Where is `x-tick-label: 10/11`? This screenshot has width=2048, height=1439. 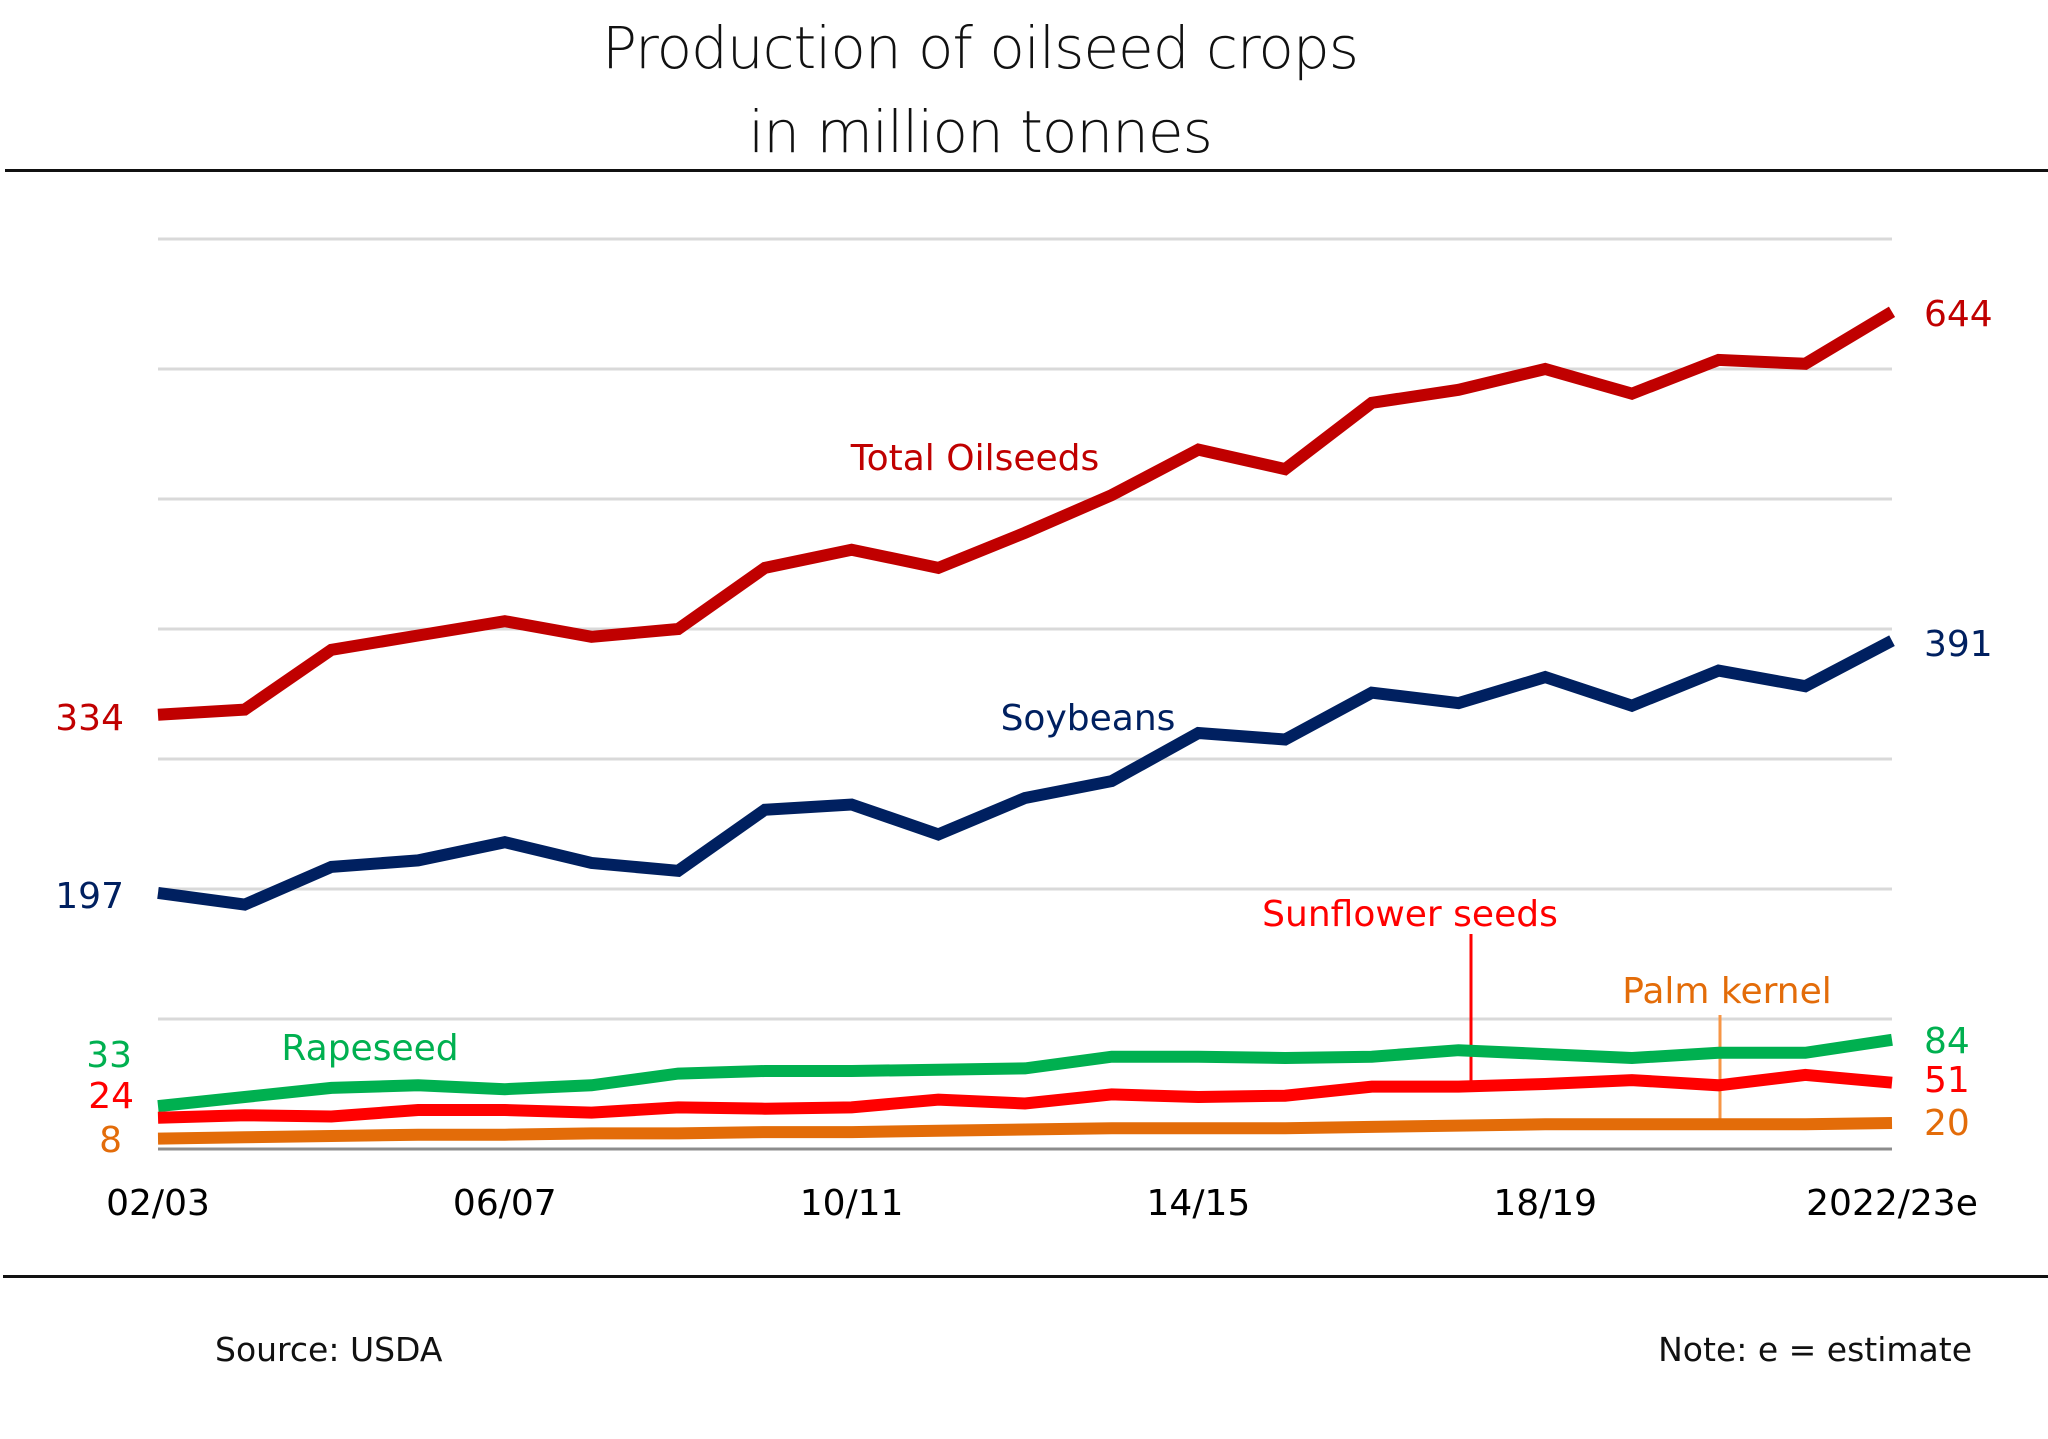 x-tick-label: 10/11 is located at coordinates (852, 1203).